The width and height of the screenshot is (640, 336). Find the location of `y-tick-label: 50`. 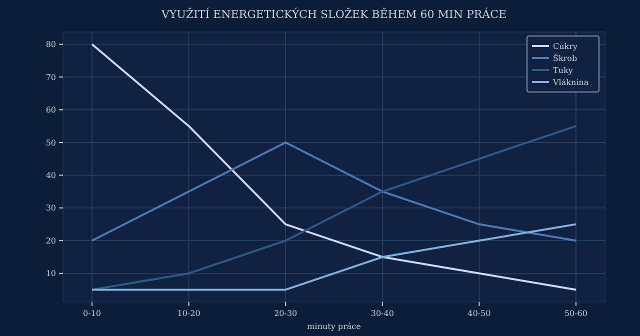

y-tick-label: 50 is located at coordinates (51, 143).